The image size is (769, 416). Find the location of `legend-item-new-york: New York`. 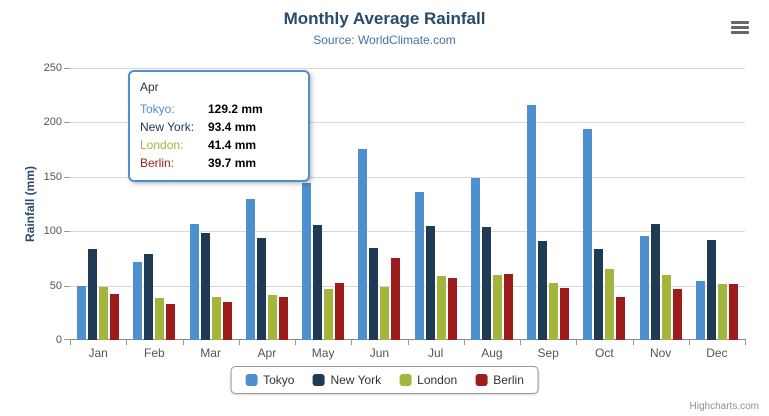

legend-item-new-york: New York is located at coordinates (346, 380).